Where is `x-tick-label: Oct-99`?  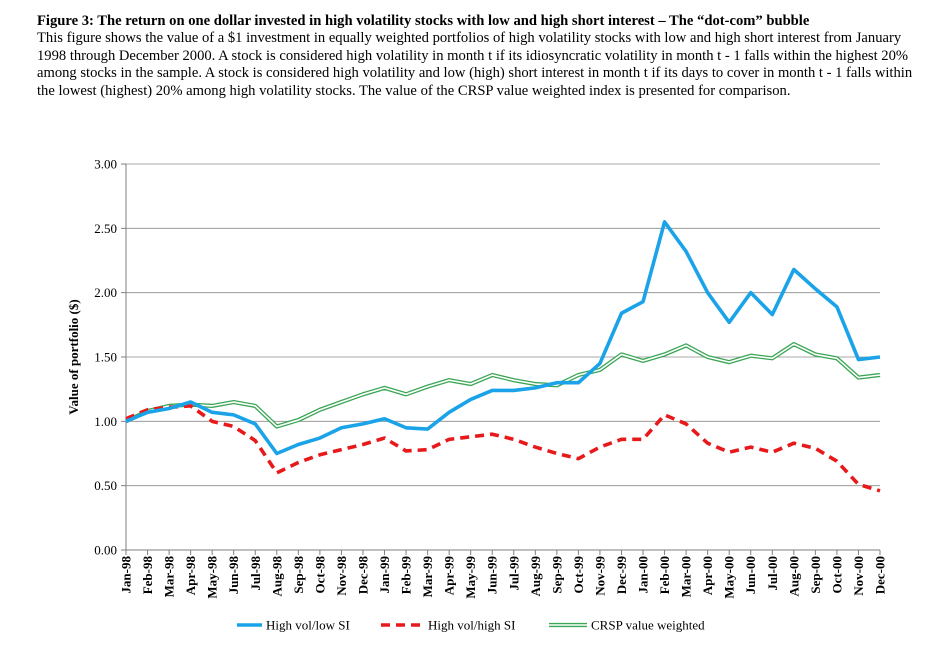
x-tick-label: Oct-99 is located at coordinates (578, 575).